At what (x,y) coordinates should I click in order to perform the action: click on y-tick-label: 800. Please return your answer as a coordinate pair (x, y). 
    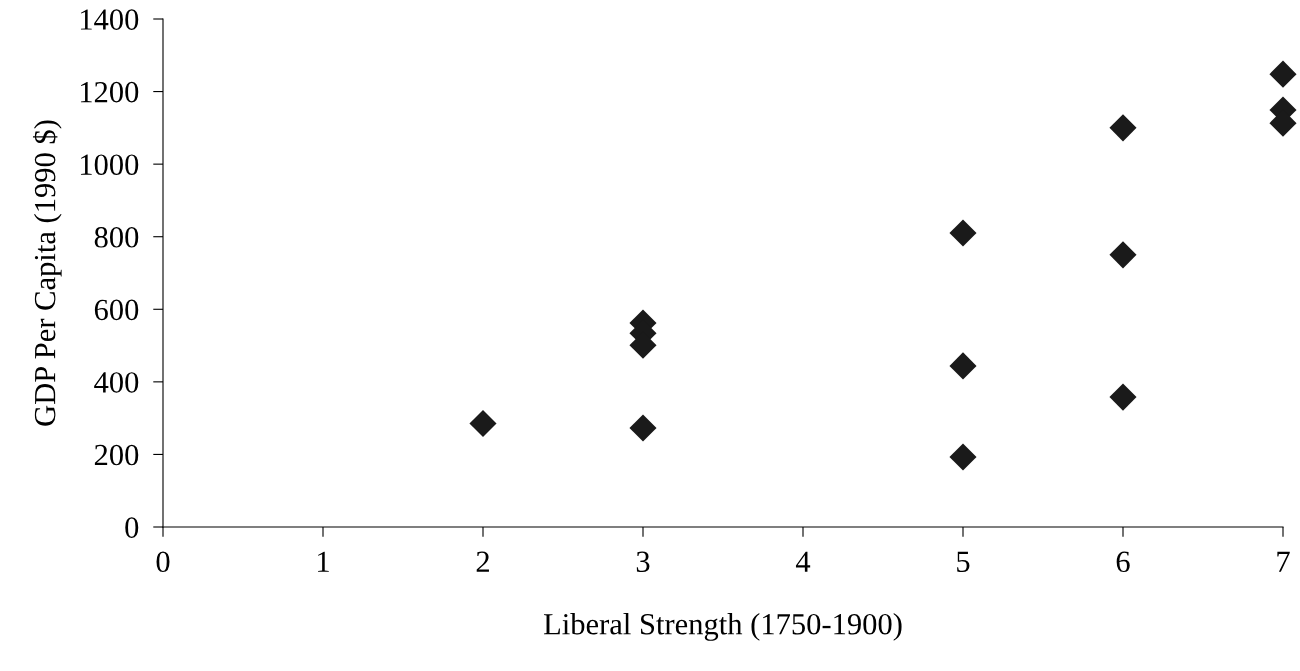
    Looking at the image, I should click on (116, 237).